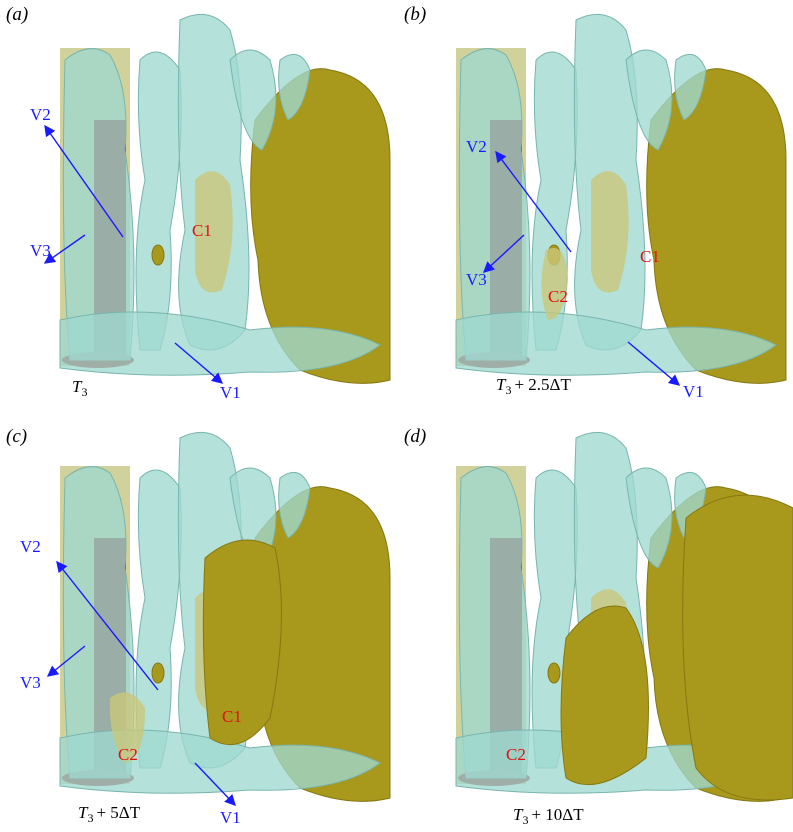 The width and height of the screenshot is (793, 832). Describe the element at coordinates (557, 814) in the screenshot. I see `time-suffix: + 10ΔT` at that location.